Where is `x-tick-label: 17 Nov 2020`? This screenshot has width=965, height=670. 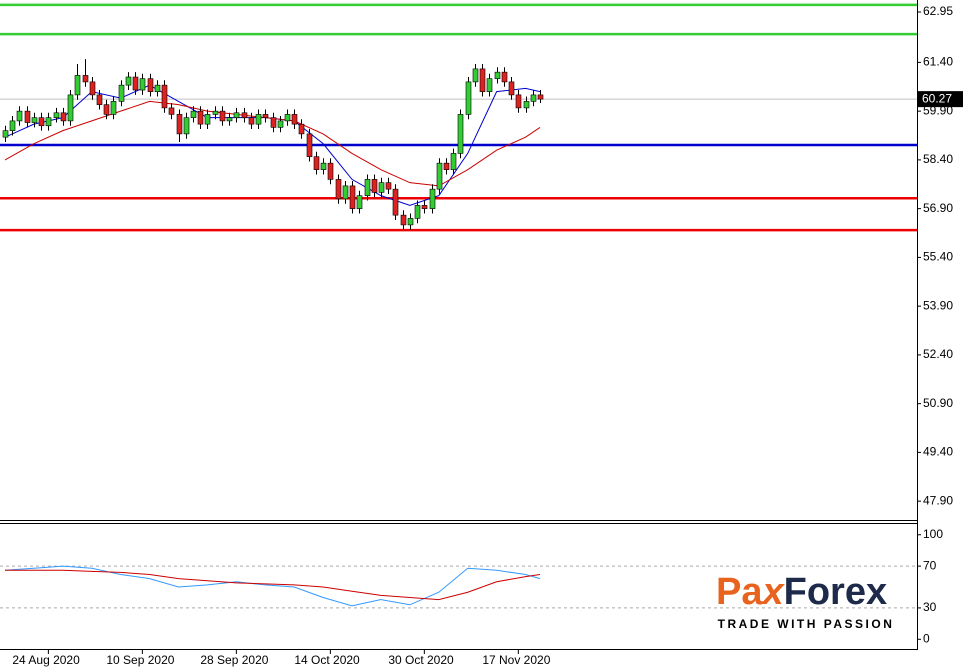 x-tick-label: 17 Nov 2020 is located at coordinates (516, 660).